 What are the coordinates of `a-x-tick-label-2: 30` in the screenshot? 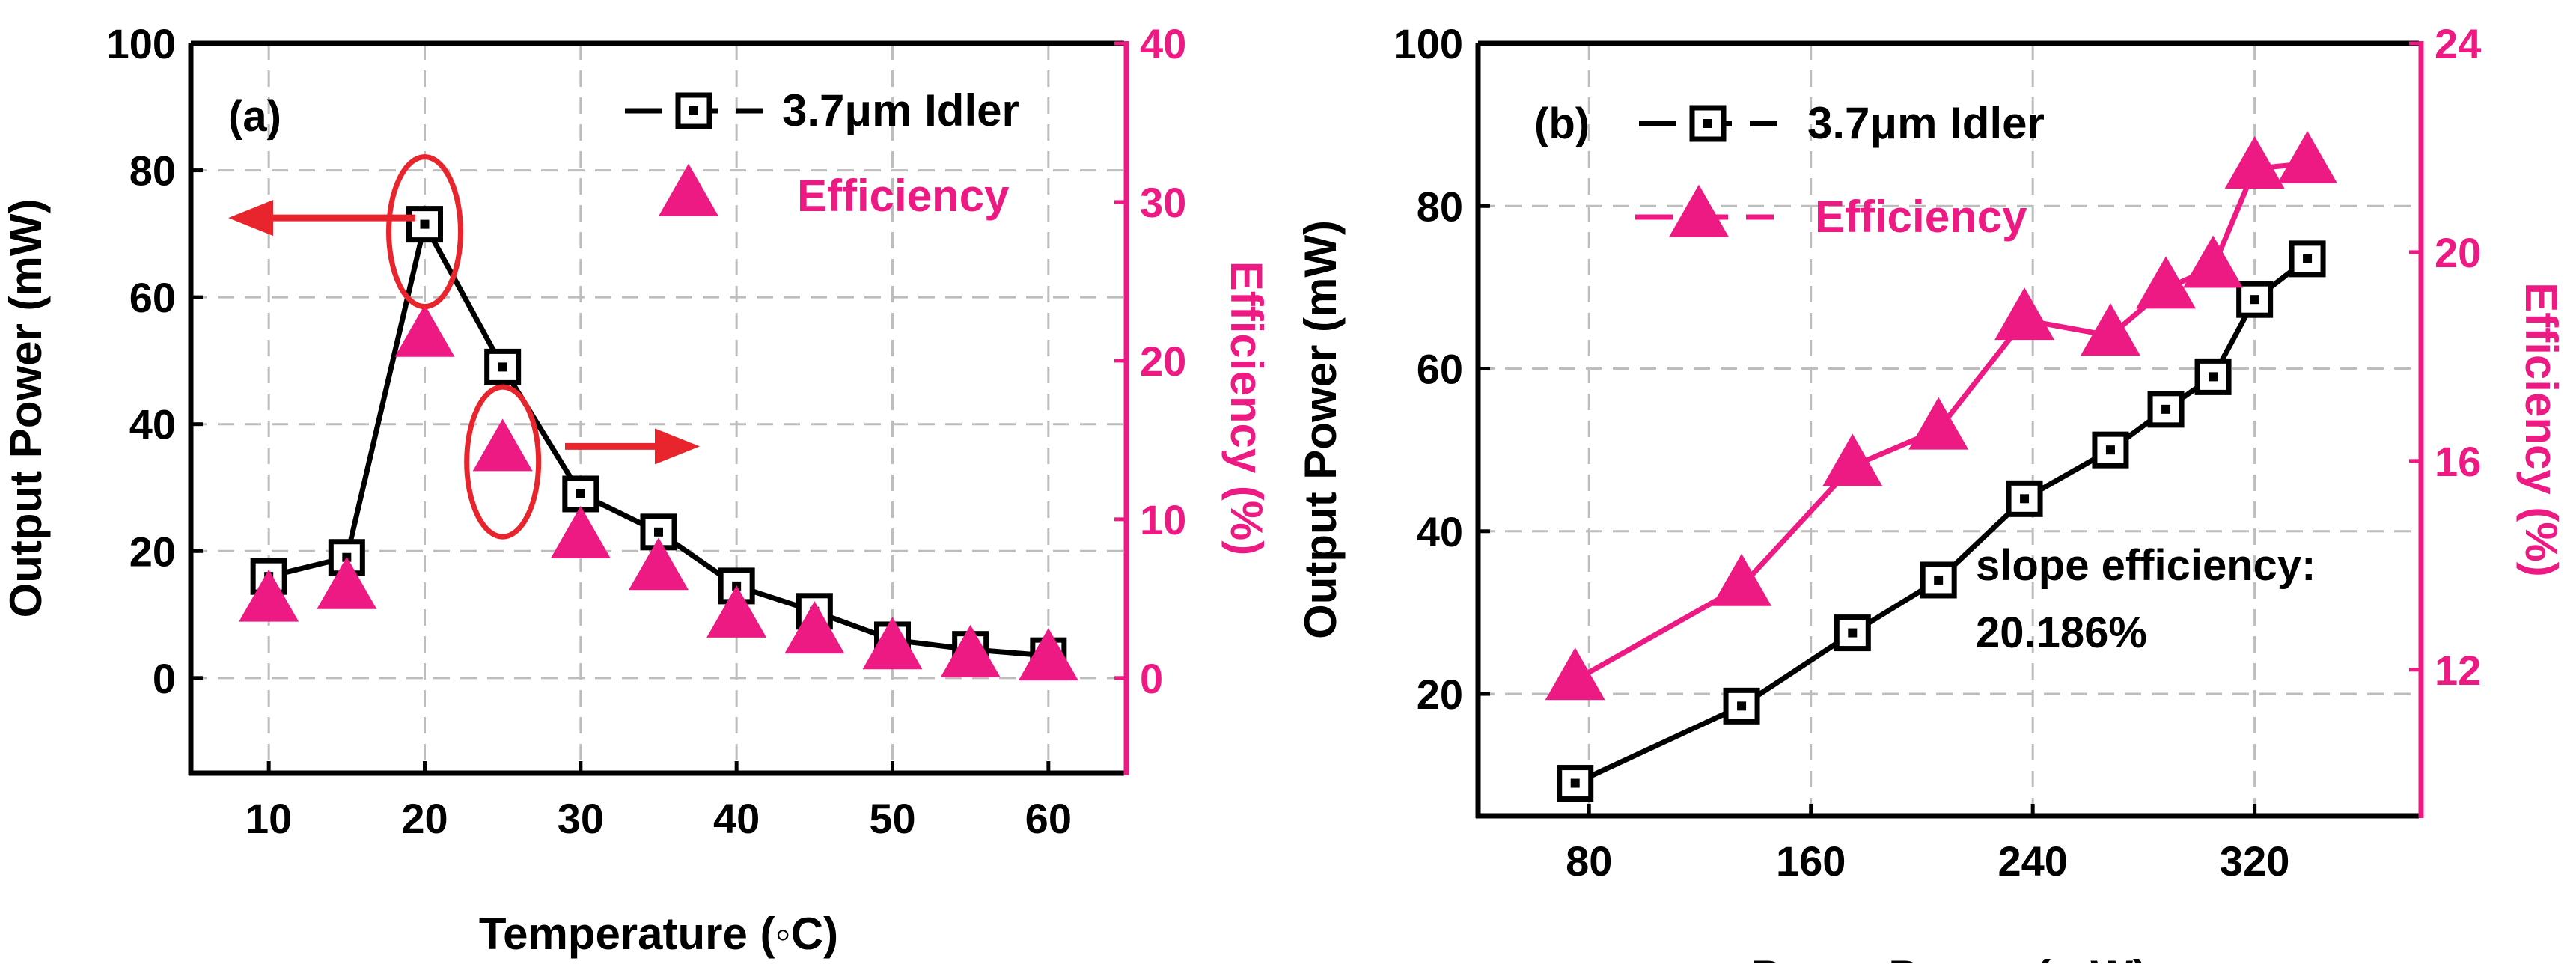 It's located at (581, 818).